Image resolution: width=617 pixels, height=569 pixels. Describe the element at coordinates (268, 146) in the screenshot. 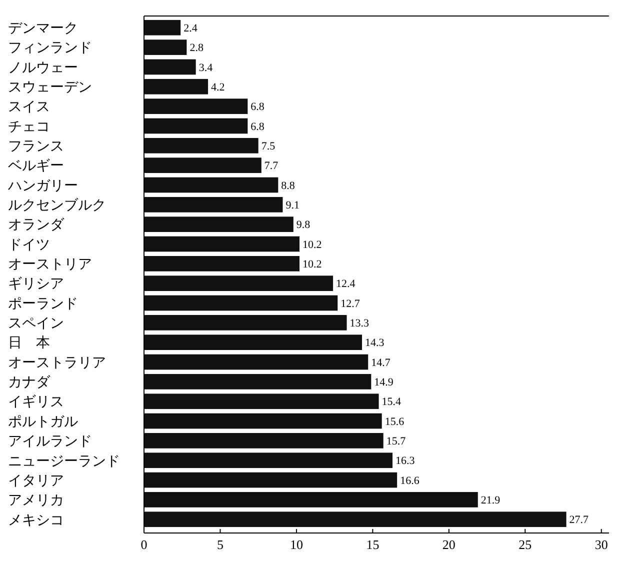

I see `data-label: 7.5` at that location.